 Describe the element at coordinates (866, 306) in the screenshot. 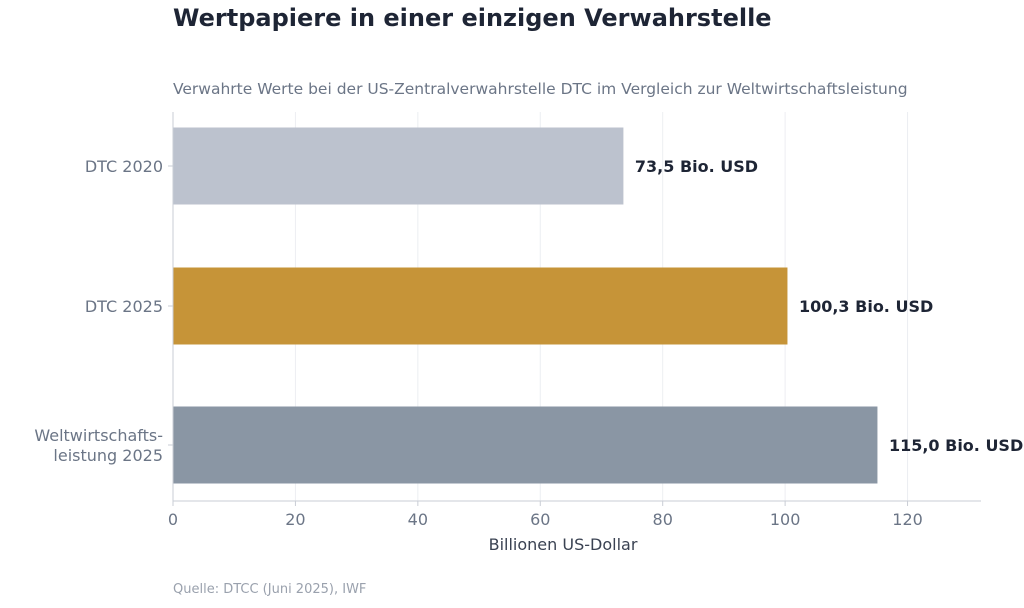

I see `data-label: 100,3 Bio. USD` at that location.